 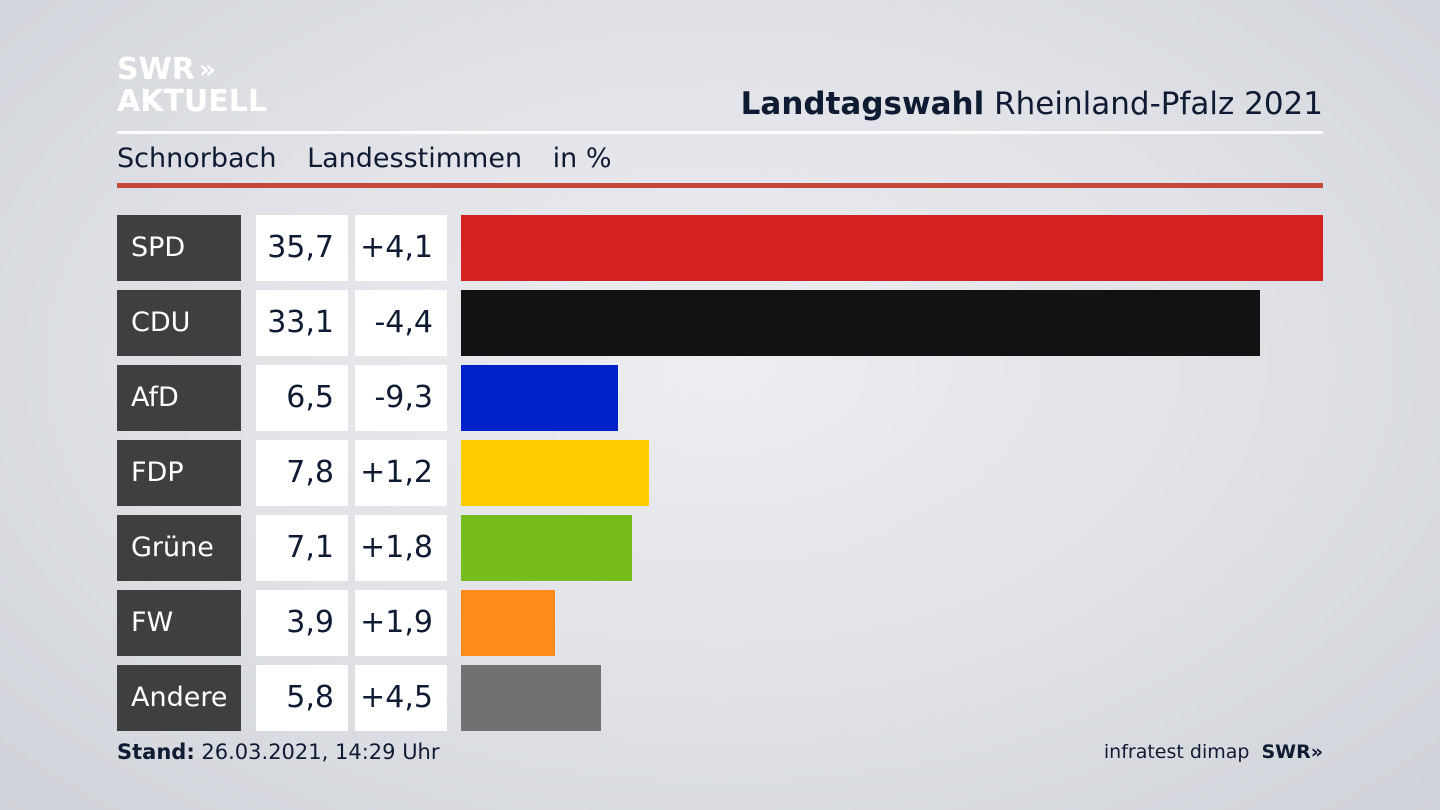 What do you see at coordinates (720, 698) in the screenshot?
I see `result-row: Andere 5,8 +4,5` at bounding box center [720, 698].